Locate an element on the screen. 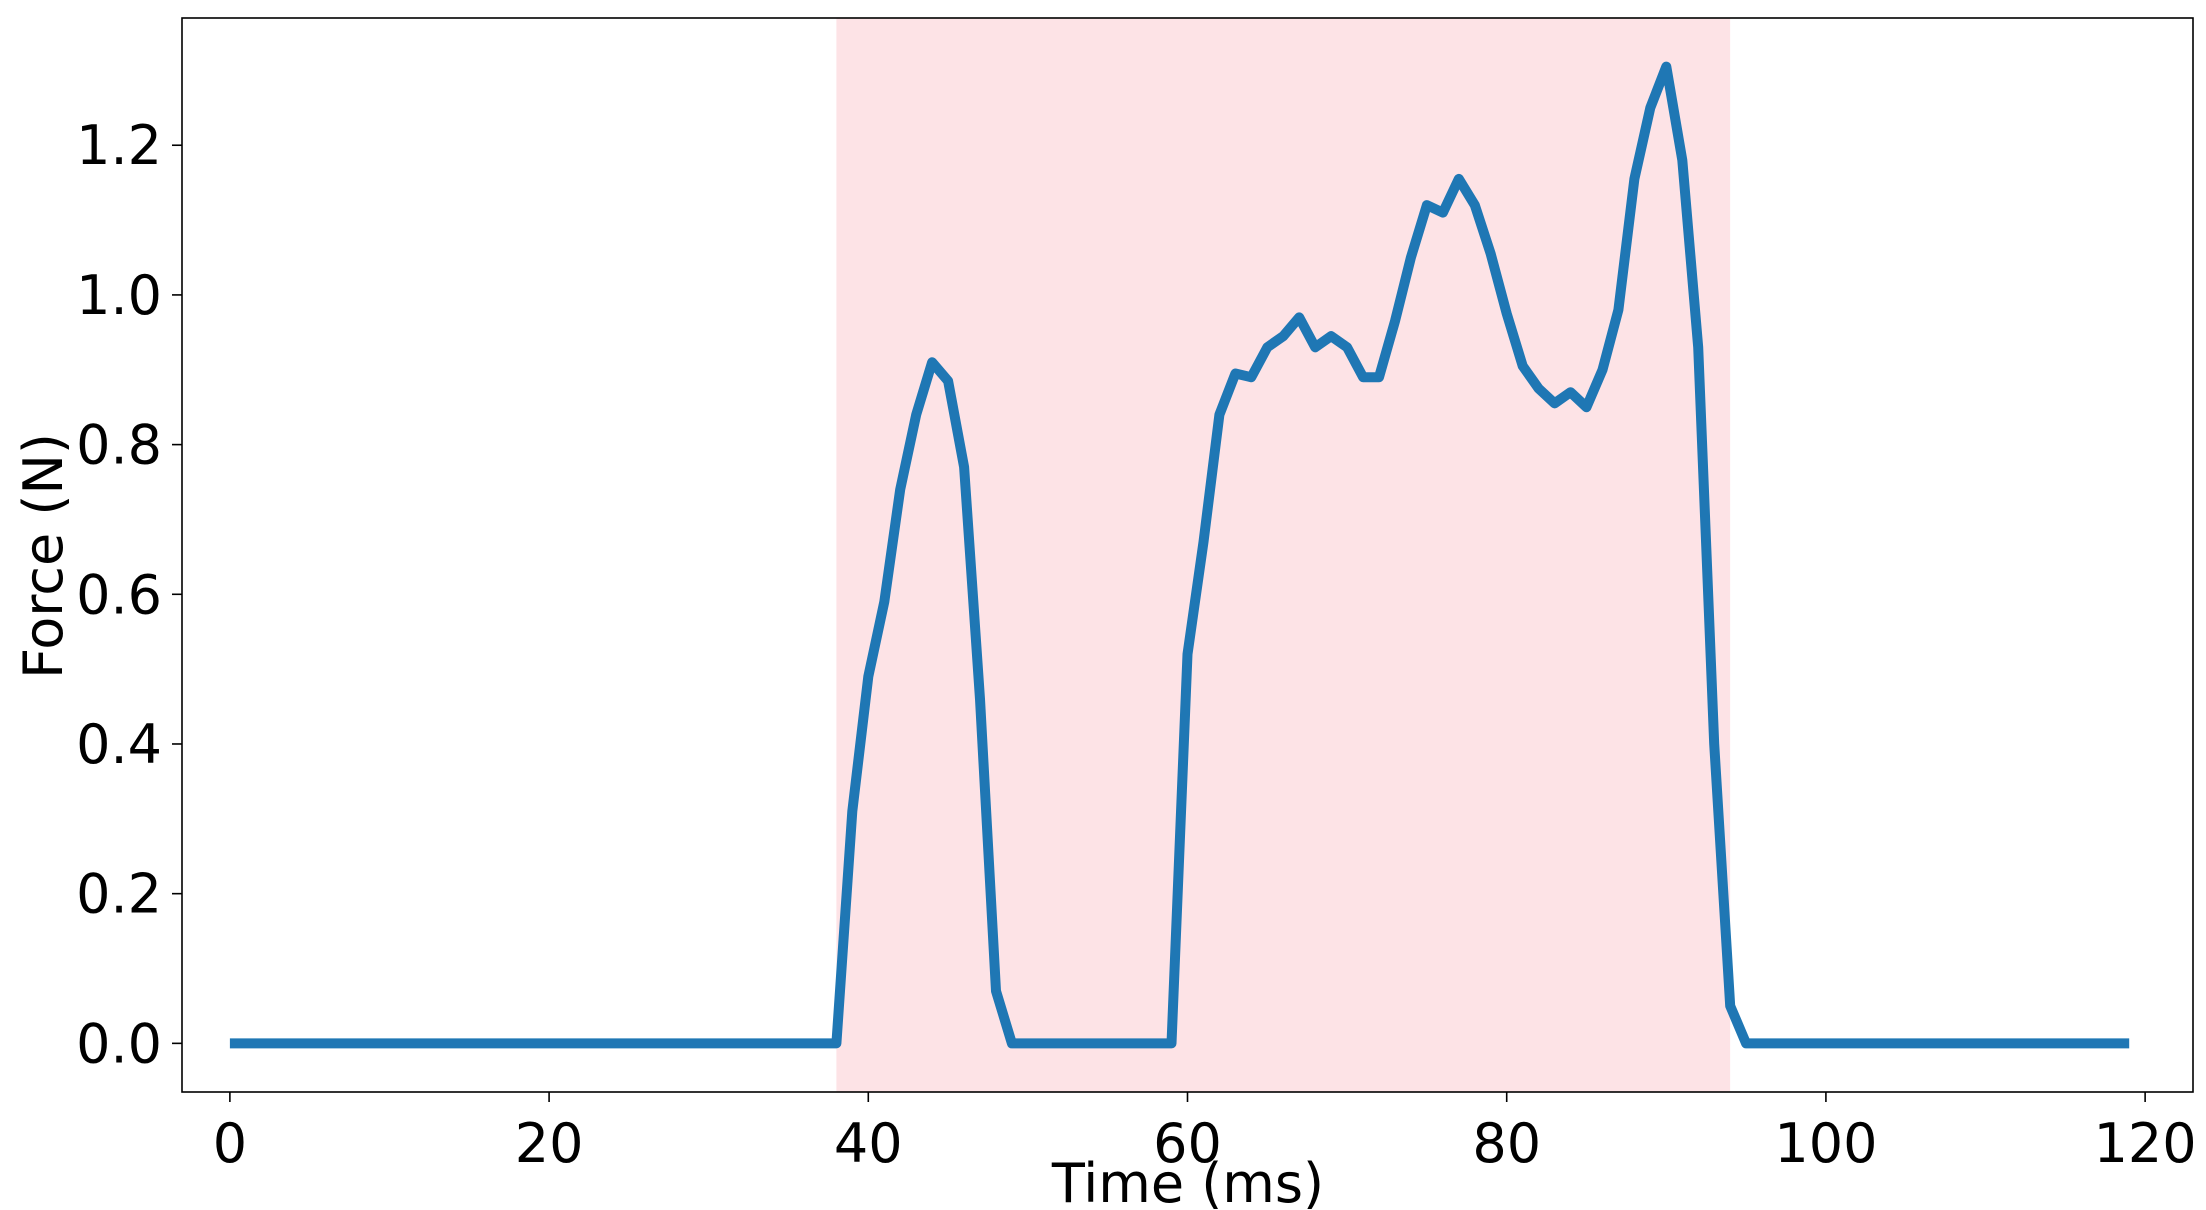 This screenshot has width=2206, height=1210. x-tick-label: 0 is located at coordinates (230, 1143).